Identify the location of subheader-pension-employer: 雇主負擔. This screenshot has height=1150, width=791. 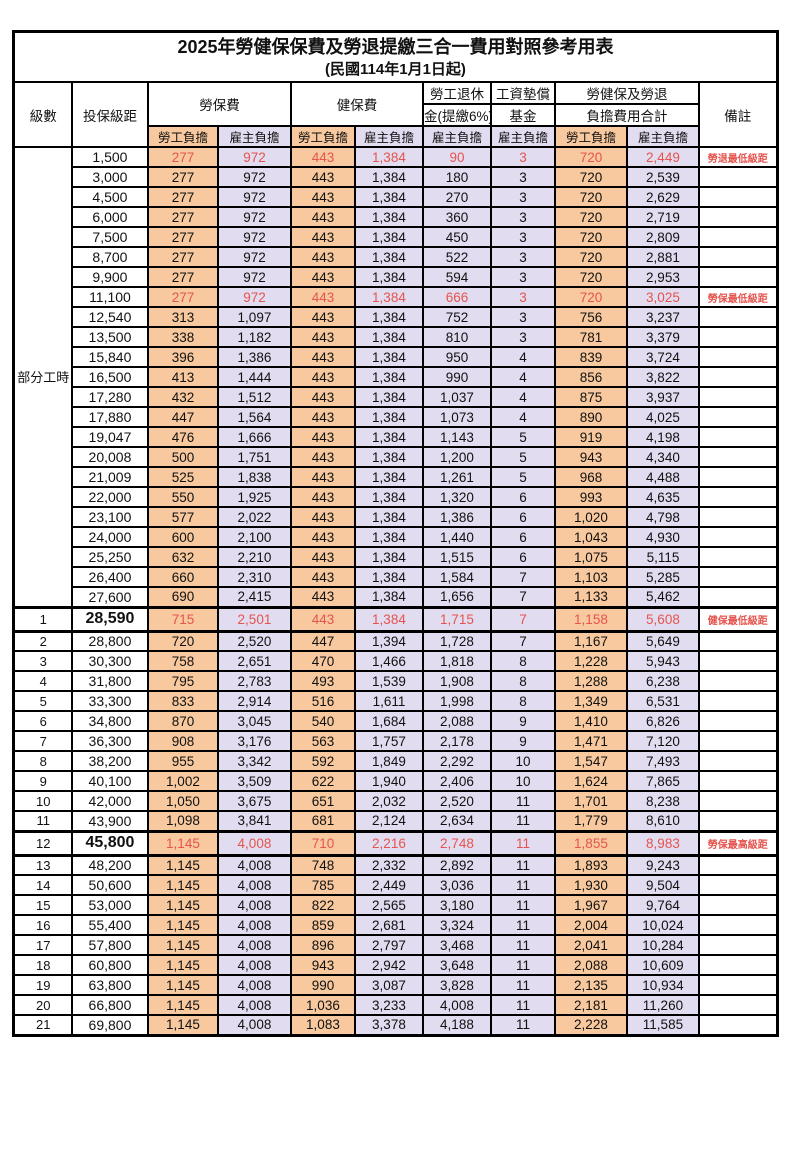
(456, 136).